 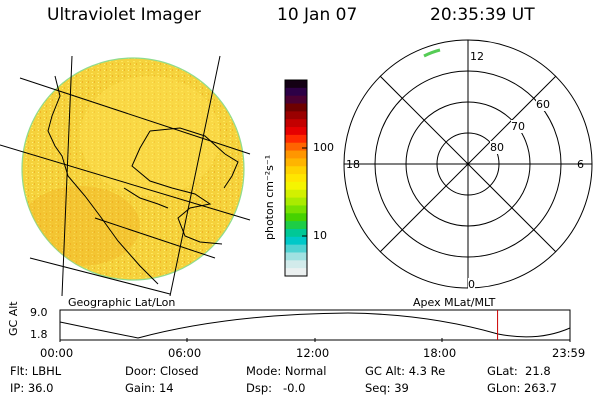 I want to click on altitude-ylabel: GC Alt, so click(x=13, y=318).